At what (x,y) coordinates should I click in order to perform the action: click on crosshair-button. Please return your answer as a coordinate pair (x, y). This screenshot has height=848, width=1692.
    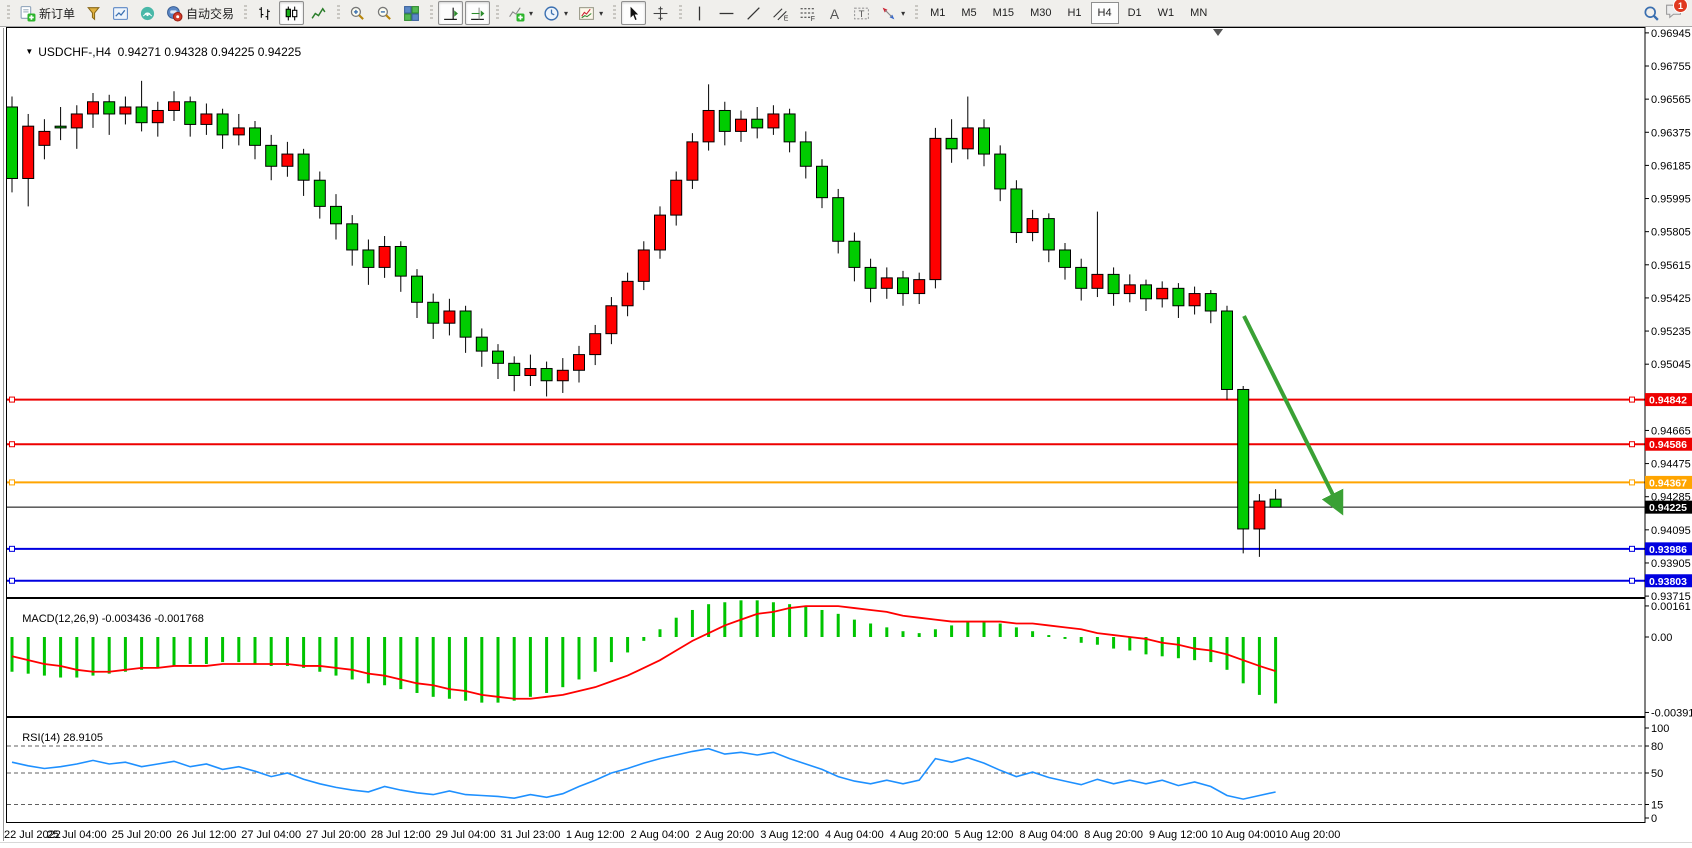
    Looking at the image, I should click on (660, 13).